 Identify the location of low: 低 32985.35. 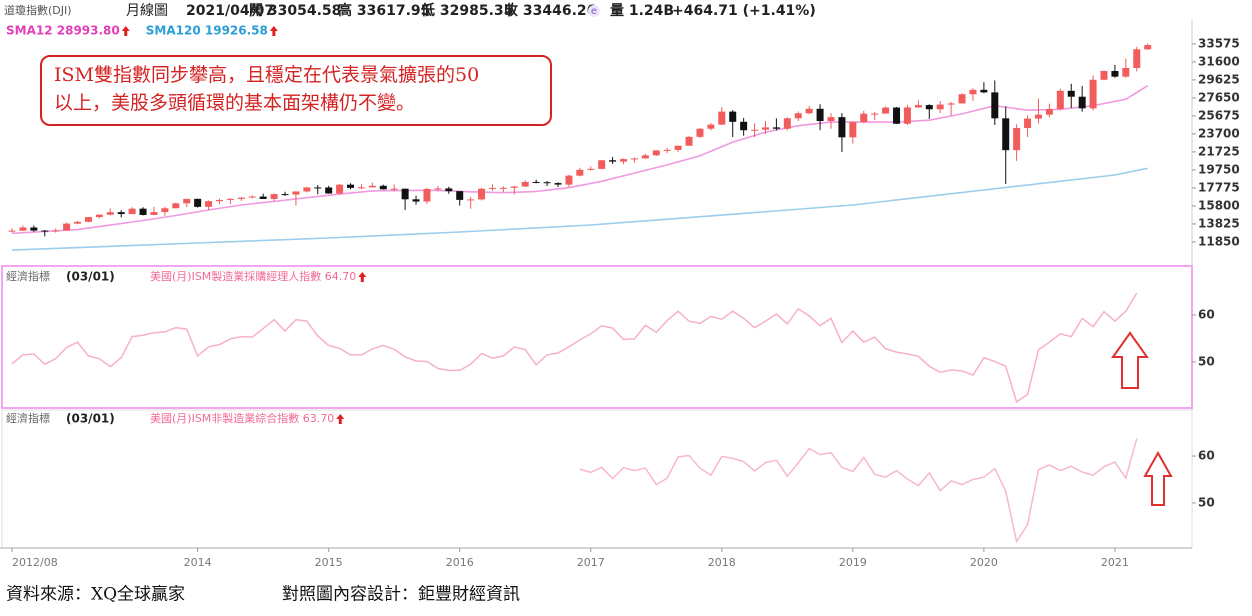
(466, 10).